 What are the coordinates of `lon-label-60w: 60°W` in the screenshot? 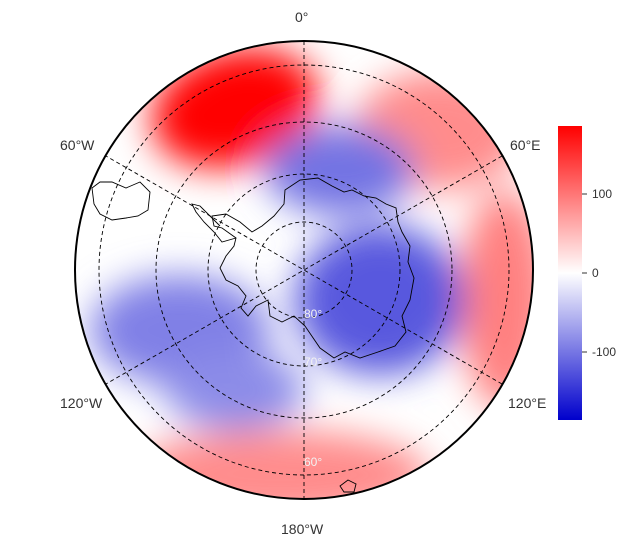 It's located at (77, 145).